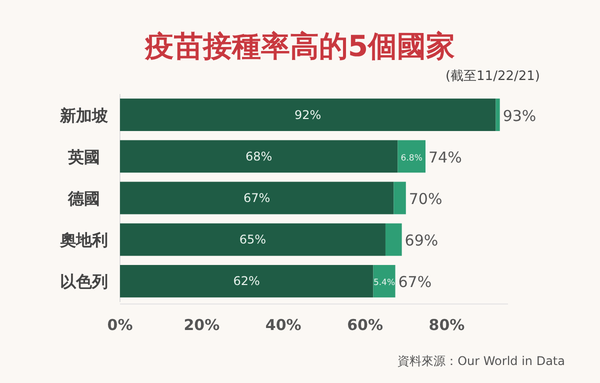 The height and width of the screenshot is (383, 600). I want to click on total-label: 70%, so click(425, 199).